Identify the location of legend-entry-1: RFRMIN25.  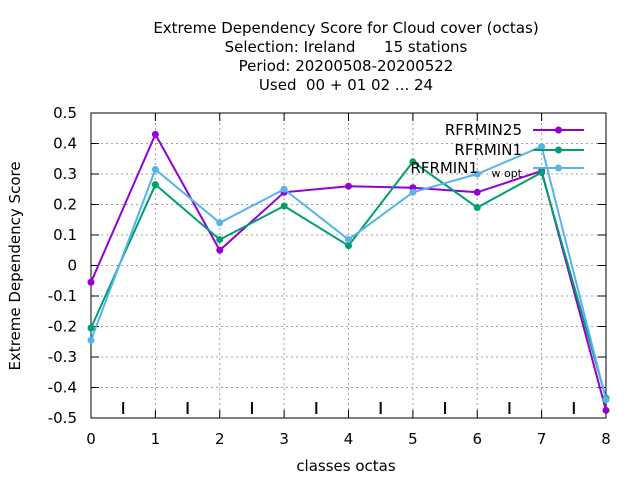
(514, 130).